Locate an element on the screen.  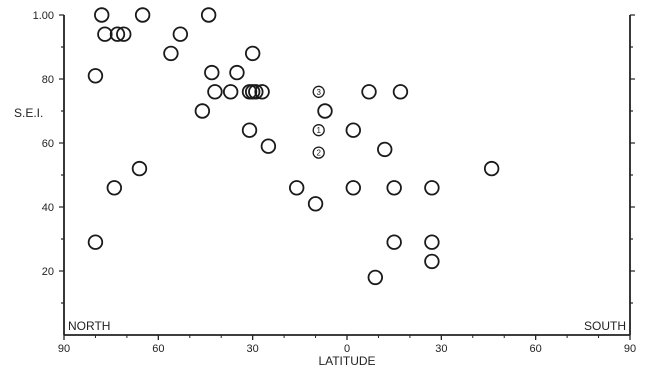
y-tick-label: 60 is located at coordinates (48, 144).